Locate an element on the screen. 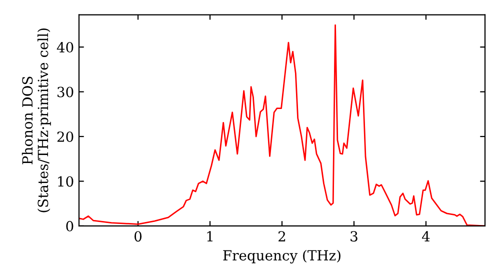  x-tick-label: 1 is located at coordinates (209, 236).